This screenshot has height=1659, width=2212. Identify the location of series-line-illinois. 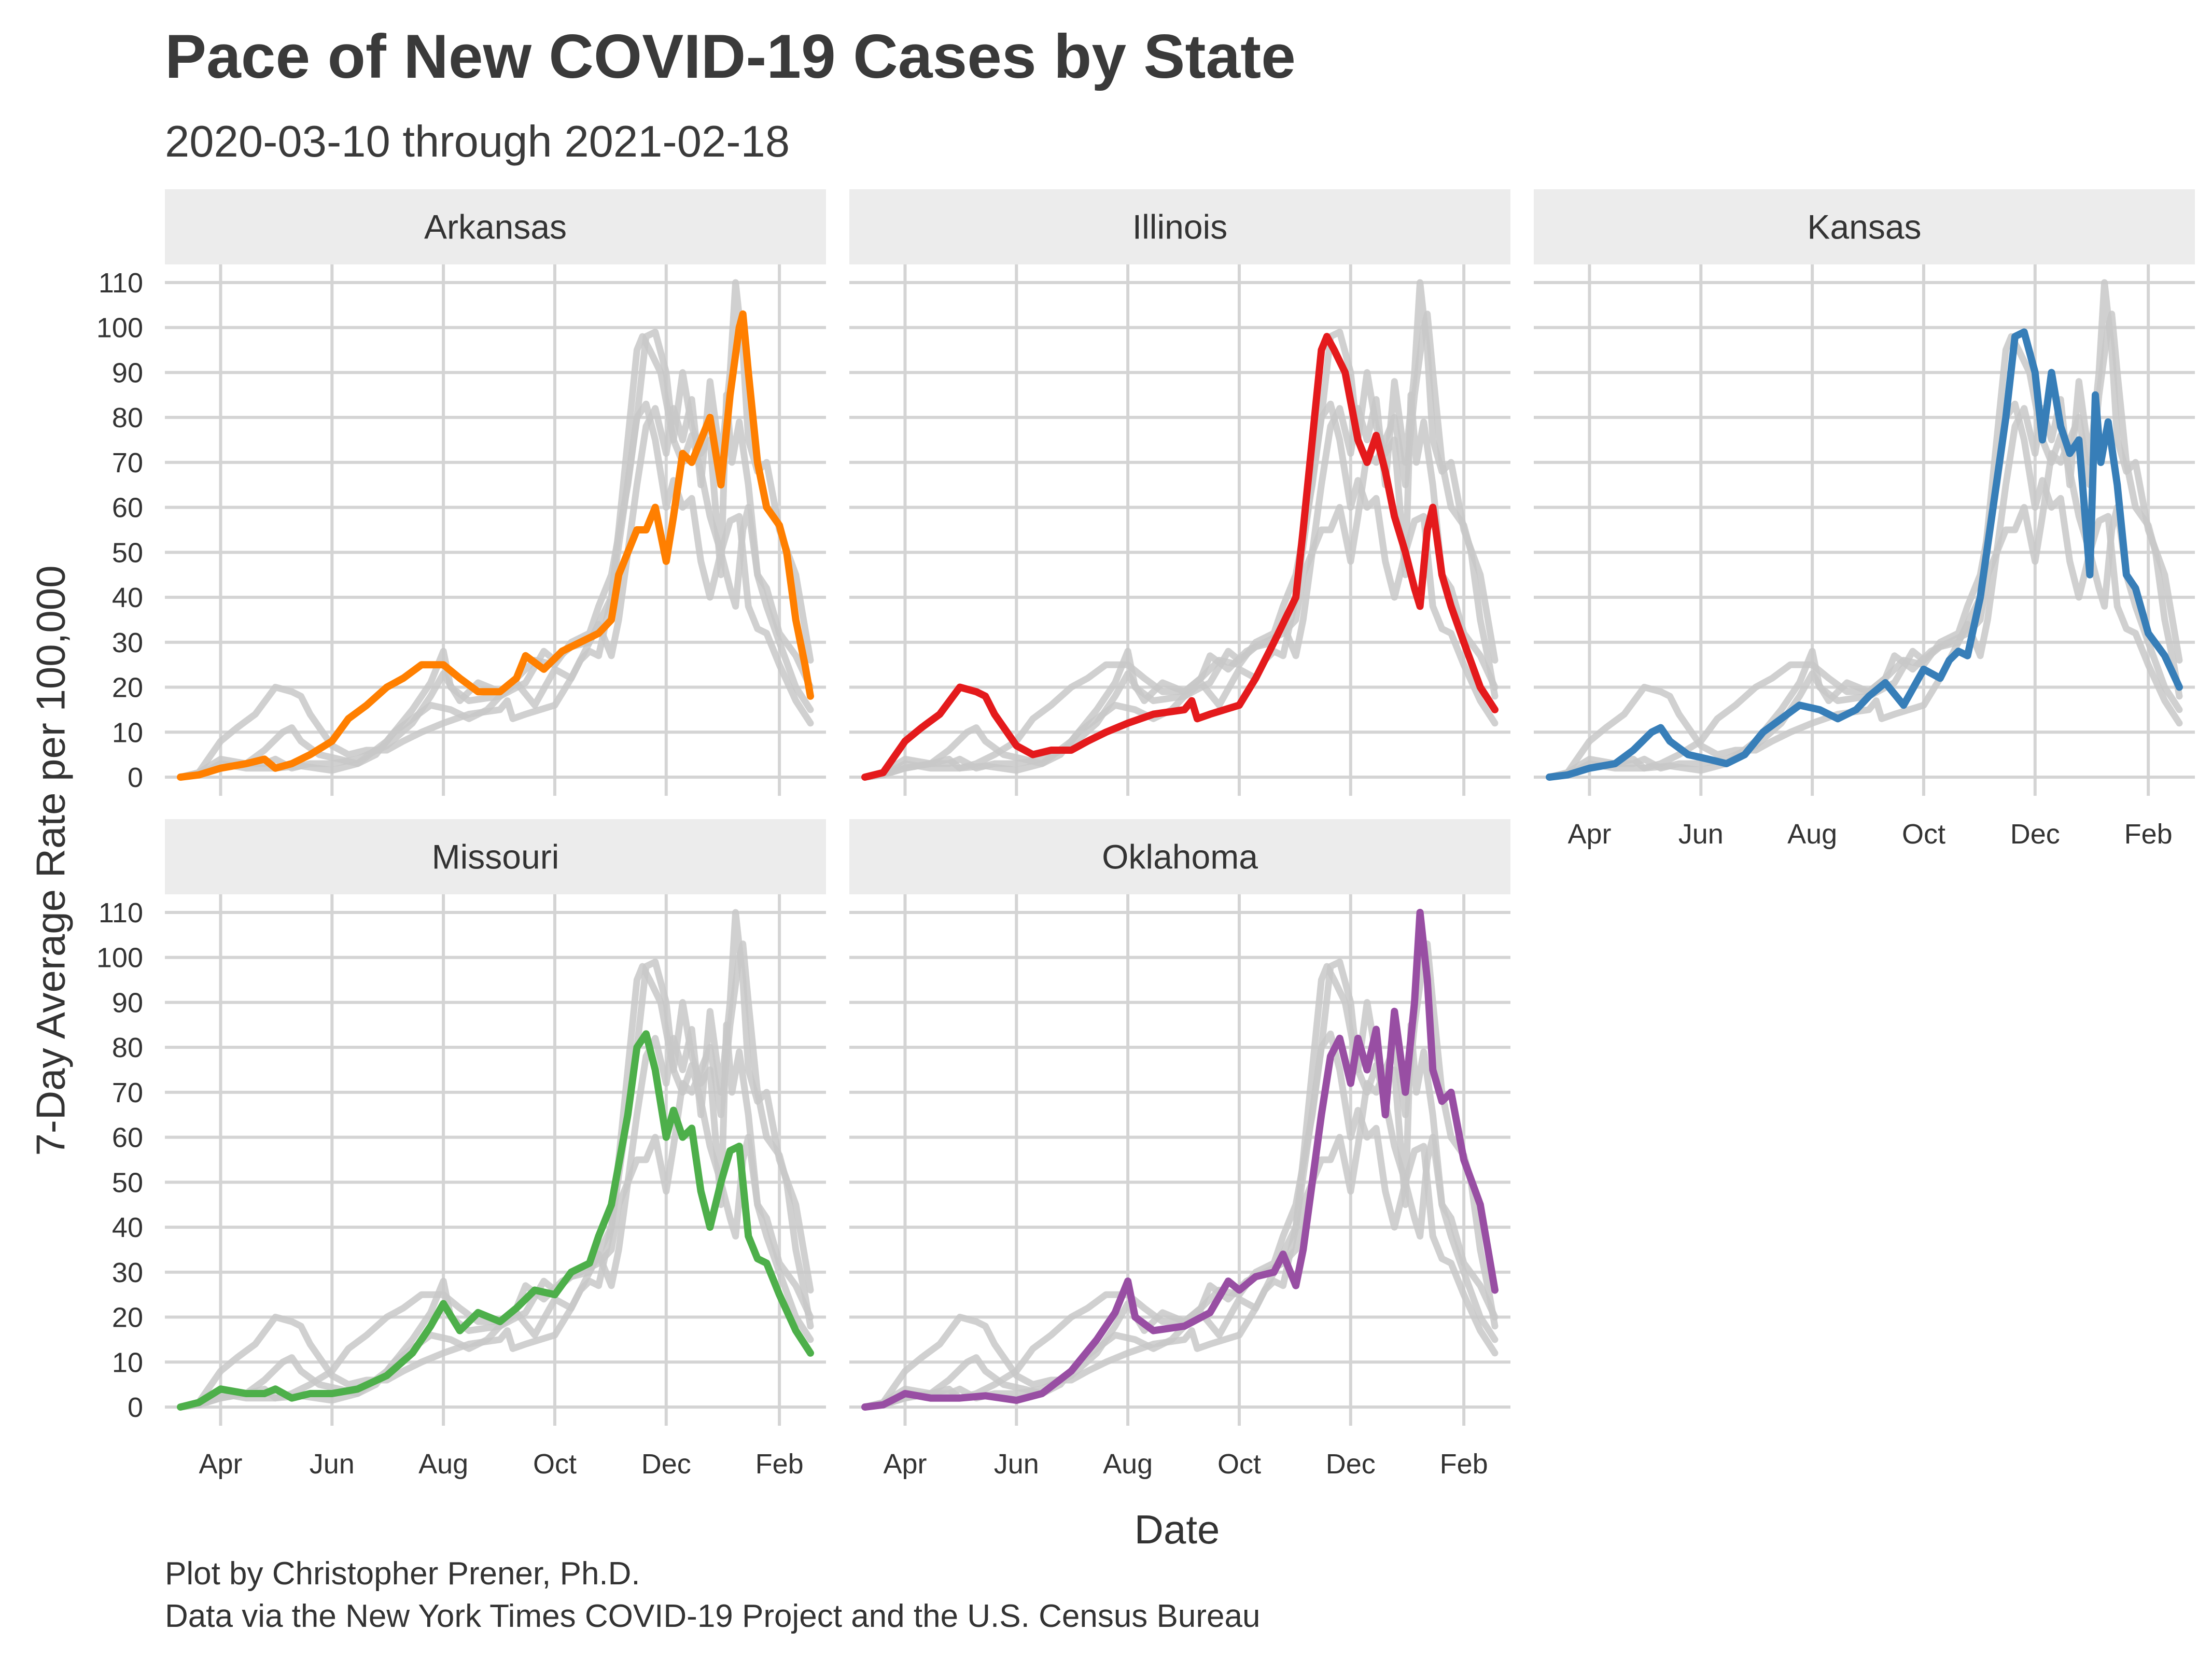
(1180, 557).